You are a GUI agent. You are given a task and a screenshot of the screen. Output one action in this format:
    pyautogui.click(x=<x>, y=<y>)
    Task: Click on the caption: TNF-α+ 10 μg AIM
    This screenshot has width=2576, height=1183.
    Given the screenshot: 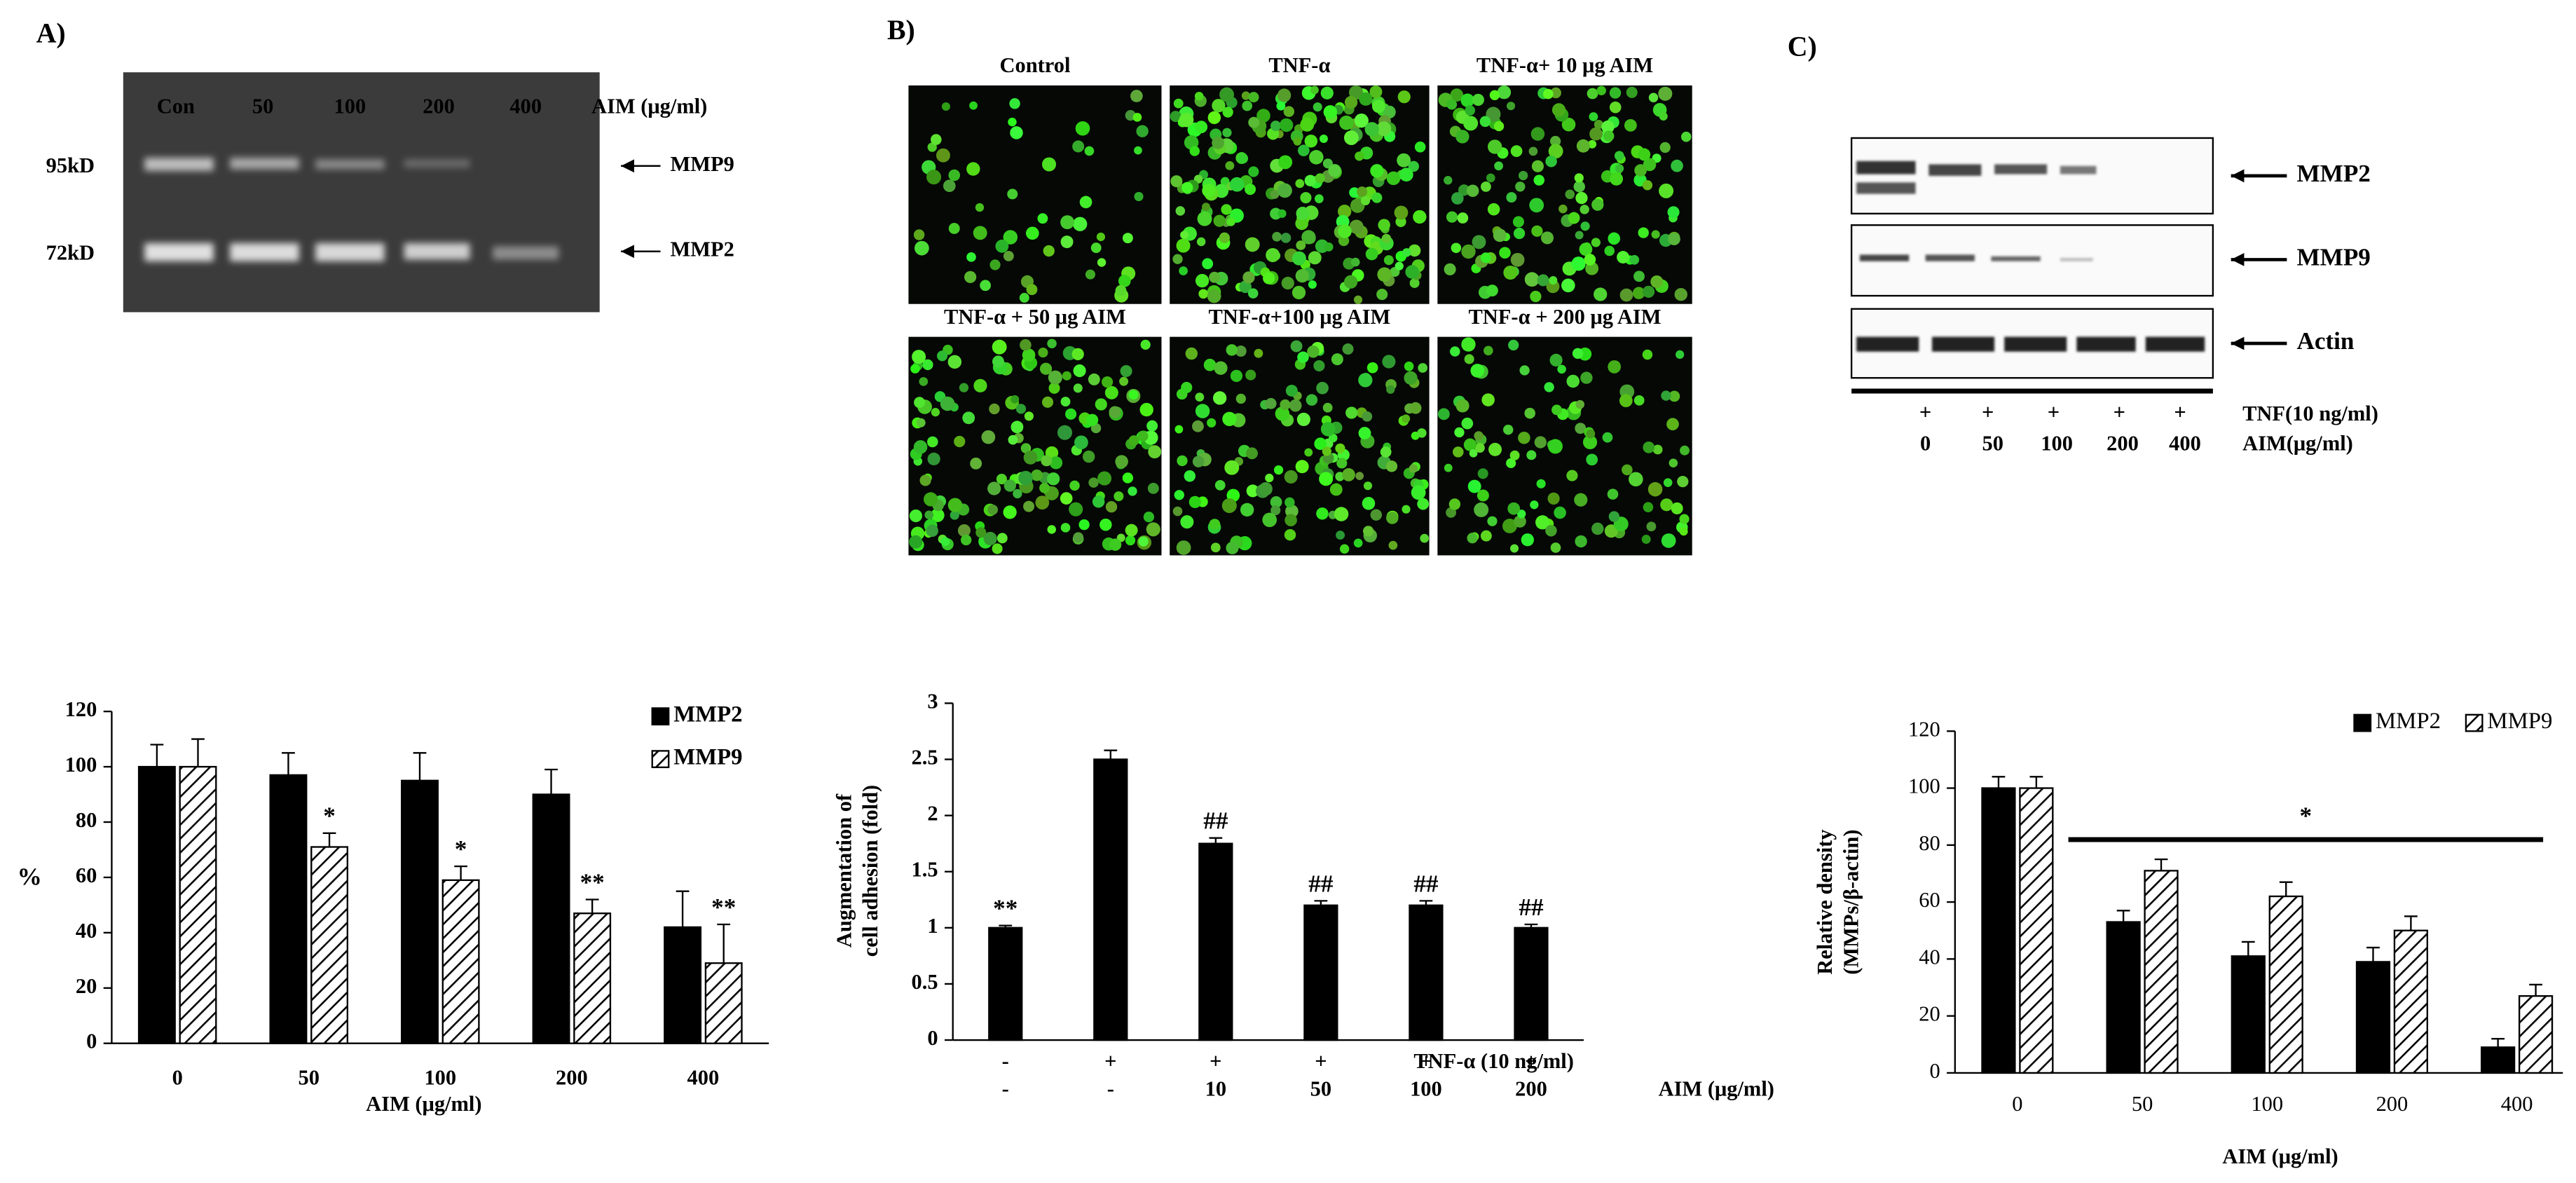 What is the action you would take?
    pyautogui.click(x=1565, y=65)
    